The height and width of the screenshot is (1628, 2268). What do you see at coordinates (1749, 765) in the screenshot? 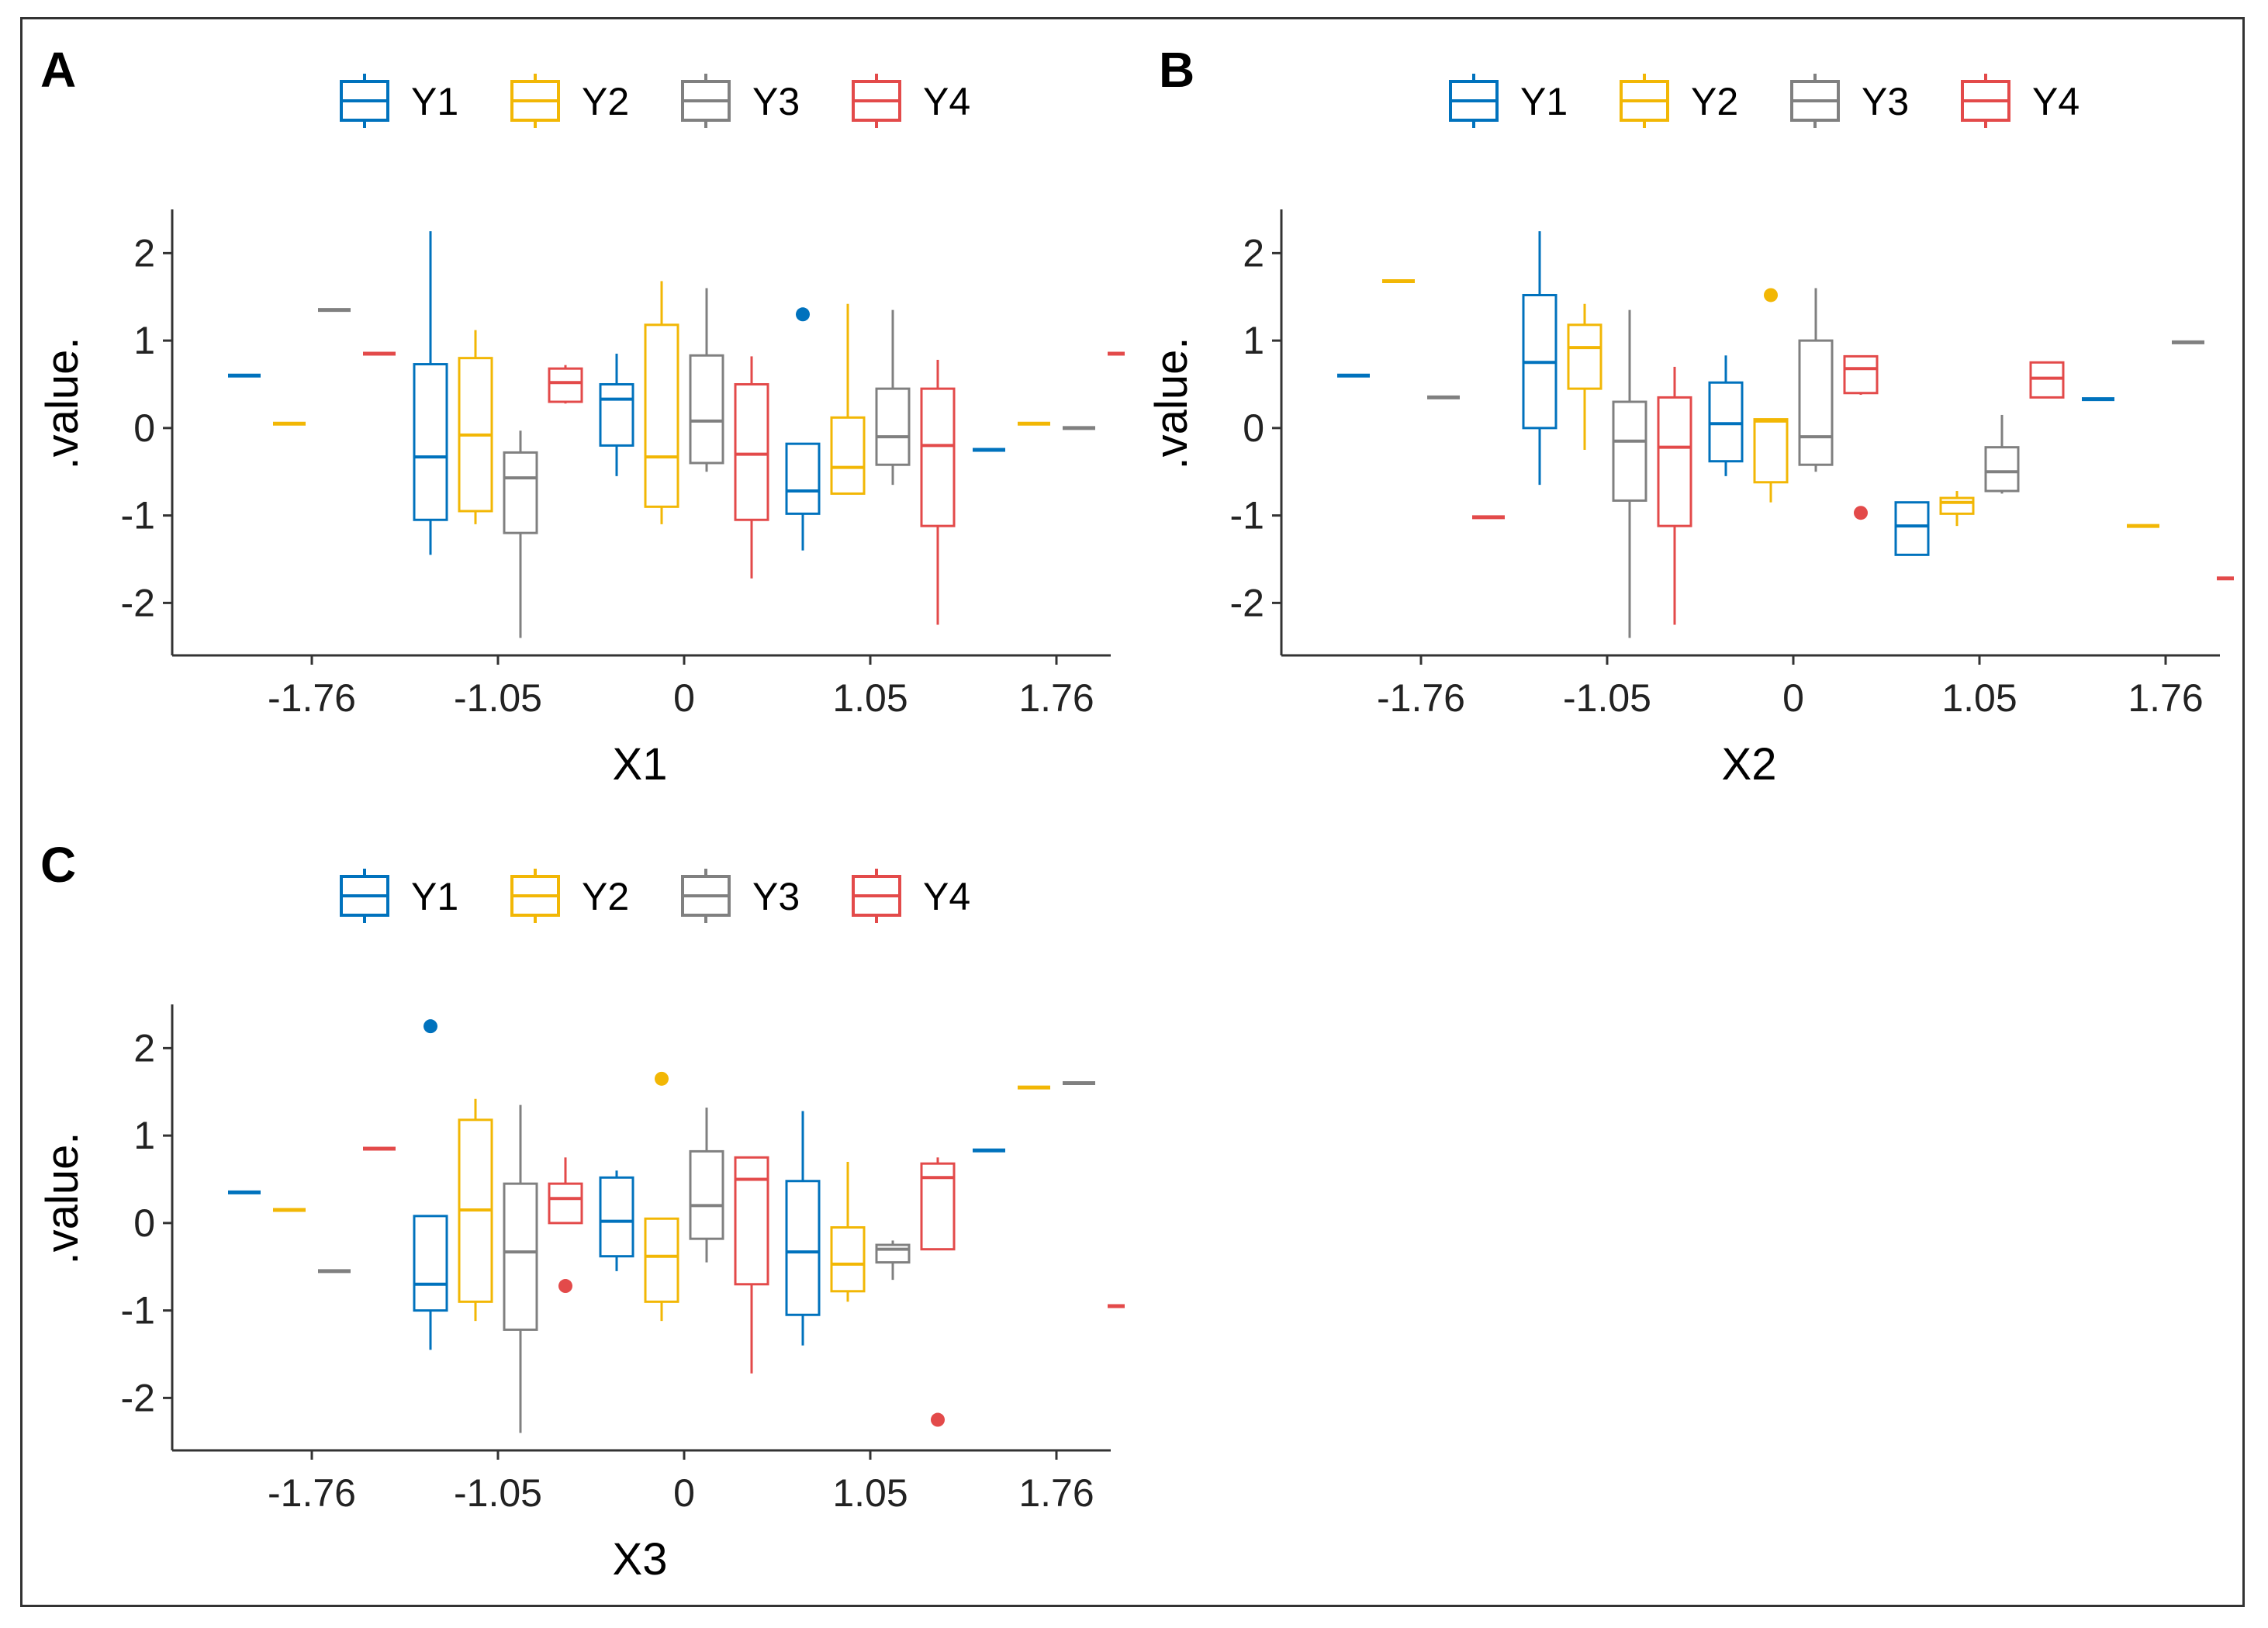
I see `x-axis-title: X2` at bounding box center [1749, 765].